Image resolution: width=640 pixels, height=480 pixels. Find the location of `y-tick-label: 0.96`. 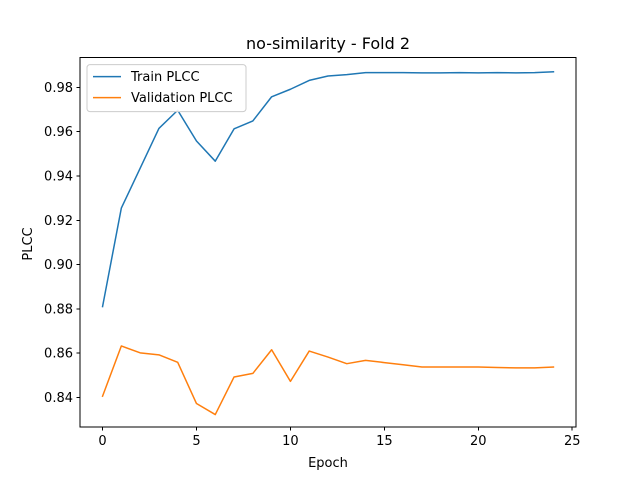

y-tick-label: 0.96 is located at coordinates (58, 132).